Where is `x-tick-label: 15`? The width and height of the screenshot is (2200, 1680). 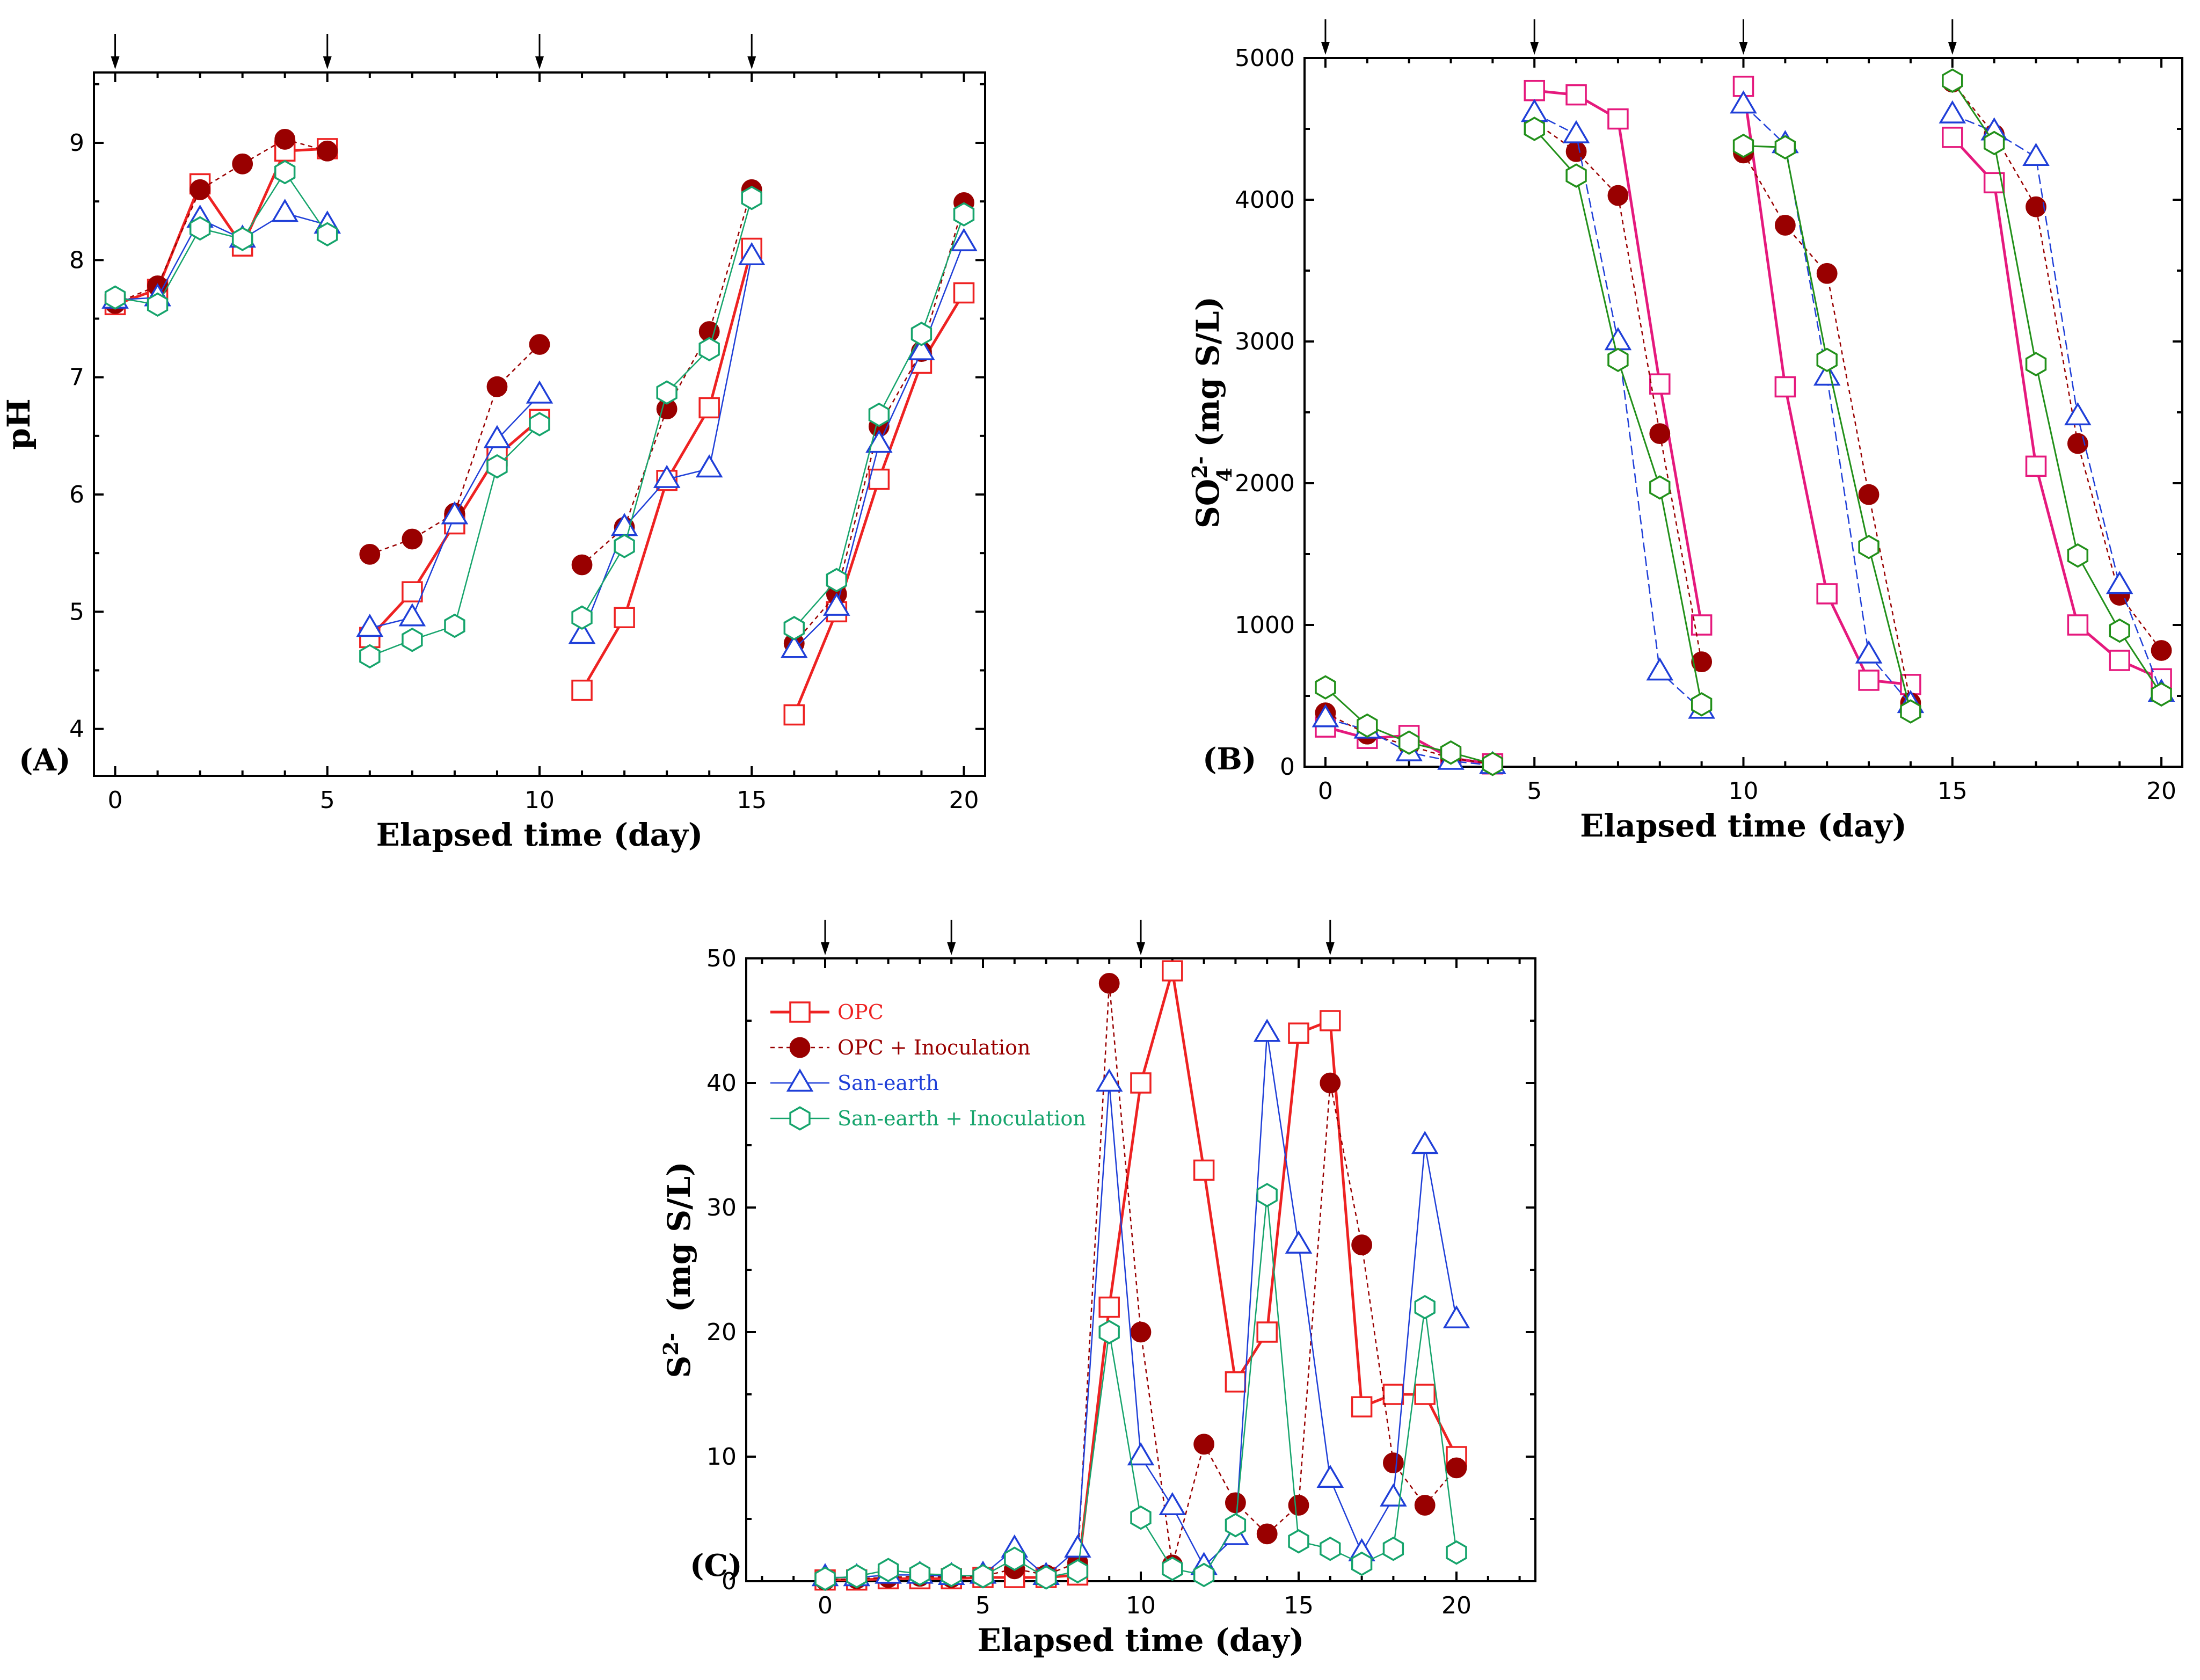 x-tick-label: 15 is located at coordinates (752, 800).